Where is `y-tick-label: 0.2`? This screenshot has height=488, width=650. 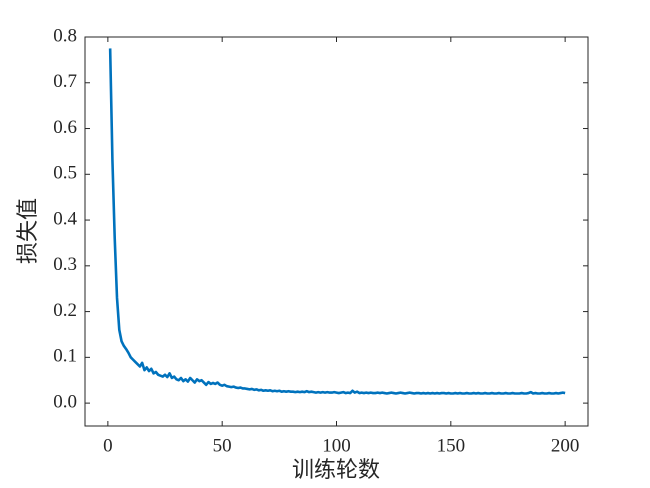 y-tick-label: 0.2 is located at coordinates (65, 310).